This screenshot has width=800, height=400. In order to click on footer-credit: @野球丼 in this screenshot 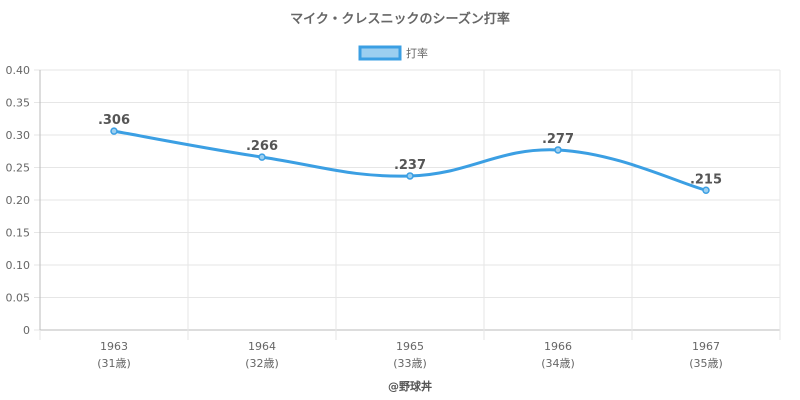, I will do `click(410, 386)`.